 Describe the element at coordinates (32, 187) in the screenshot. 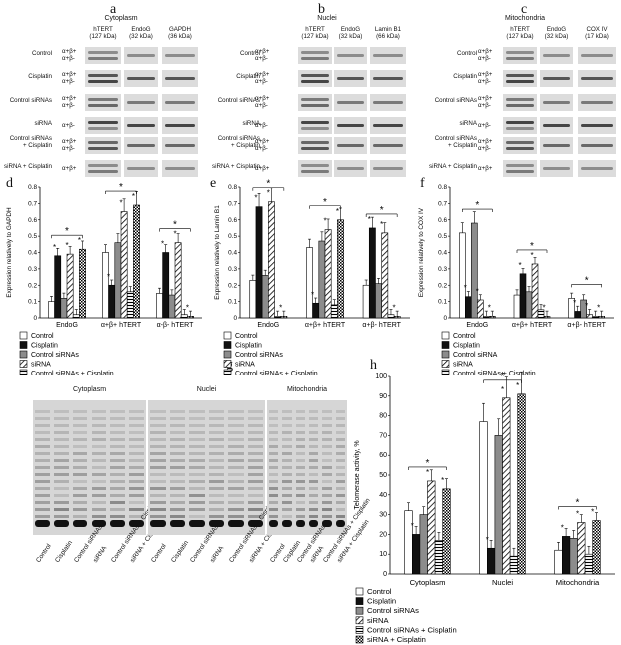

I see `y-tick-label: 0.8` at that location.